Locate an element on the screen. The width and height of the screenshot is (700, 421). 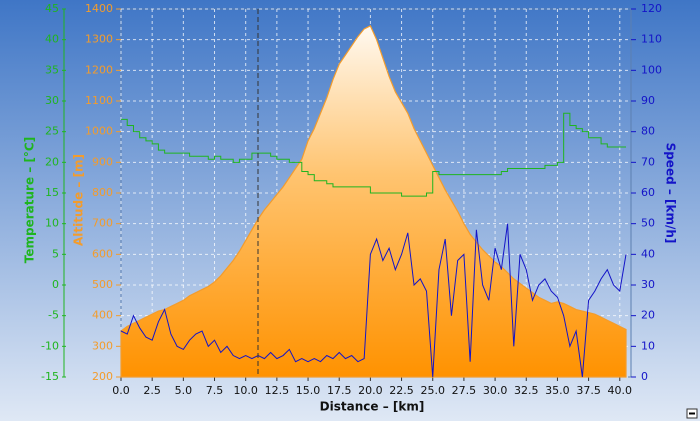
x-tick-label: 27.5 is located at coordinates (464, 390).